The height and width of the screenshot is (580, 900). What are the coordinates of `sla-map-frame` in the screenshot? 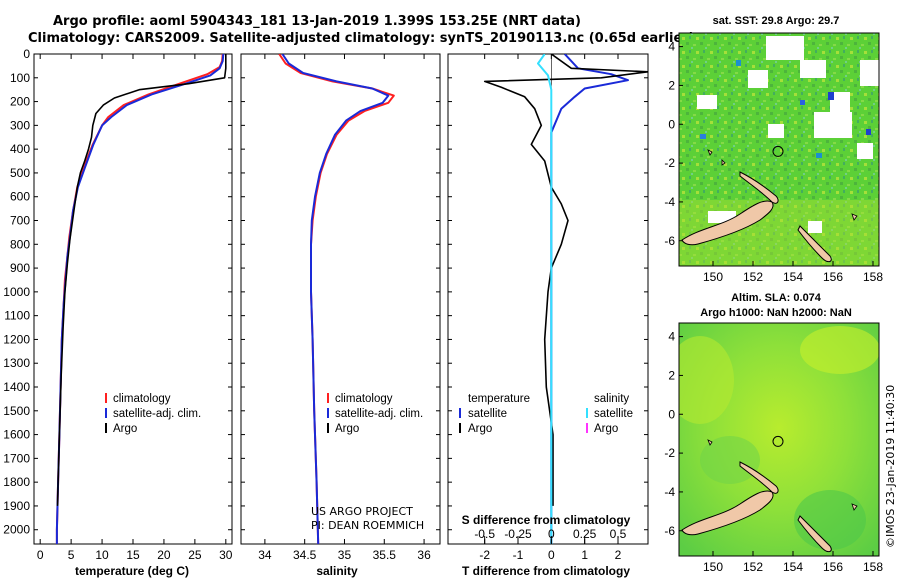 It's located at (779, 439).